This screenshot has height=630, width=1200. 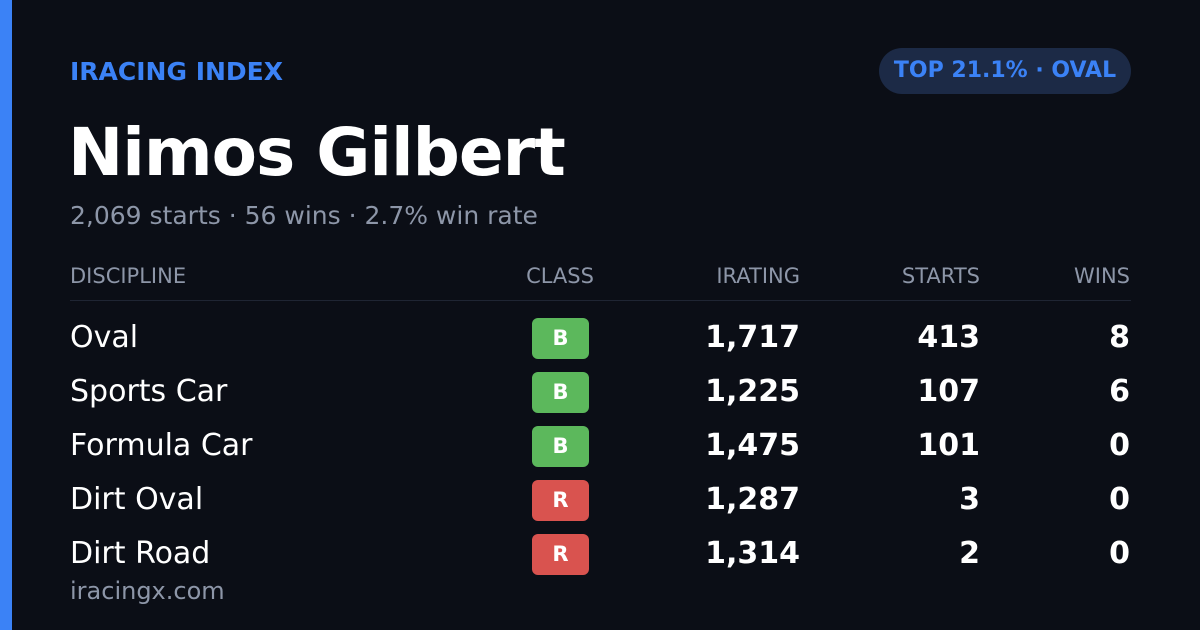 I want to click on discipline: Sports Car, so click(x=149, y=391).